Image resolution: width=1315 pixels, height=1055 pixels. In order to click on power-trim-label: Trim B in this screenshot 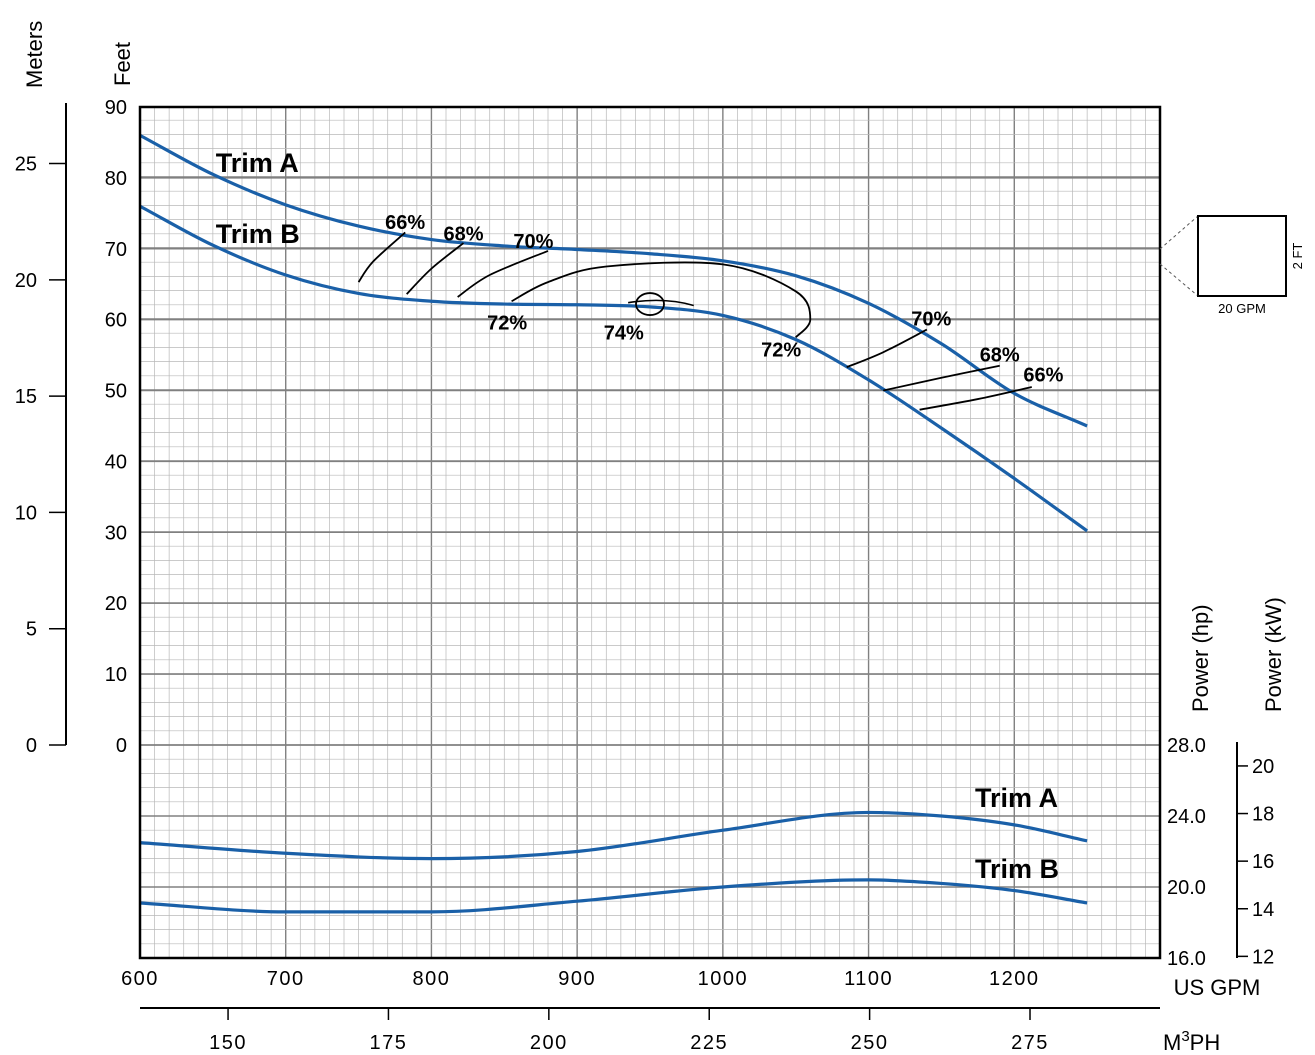, I will do `click(1017, 869)`.